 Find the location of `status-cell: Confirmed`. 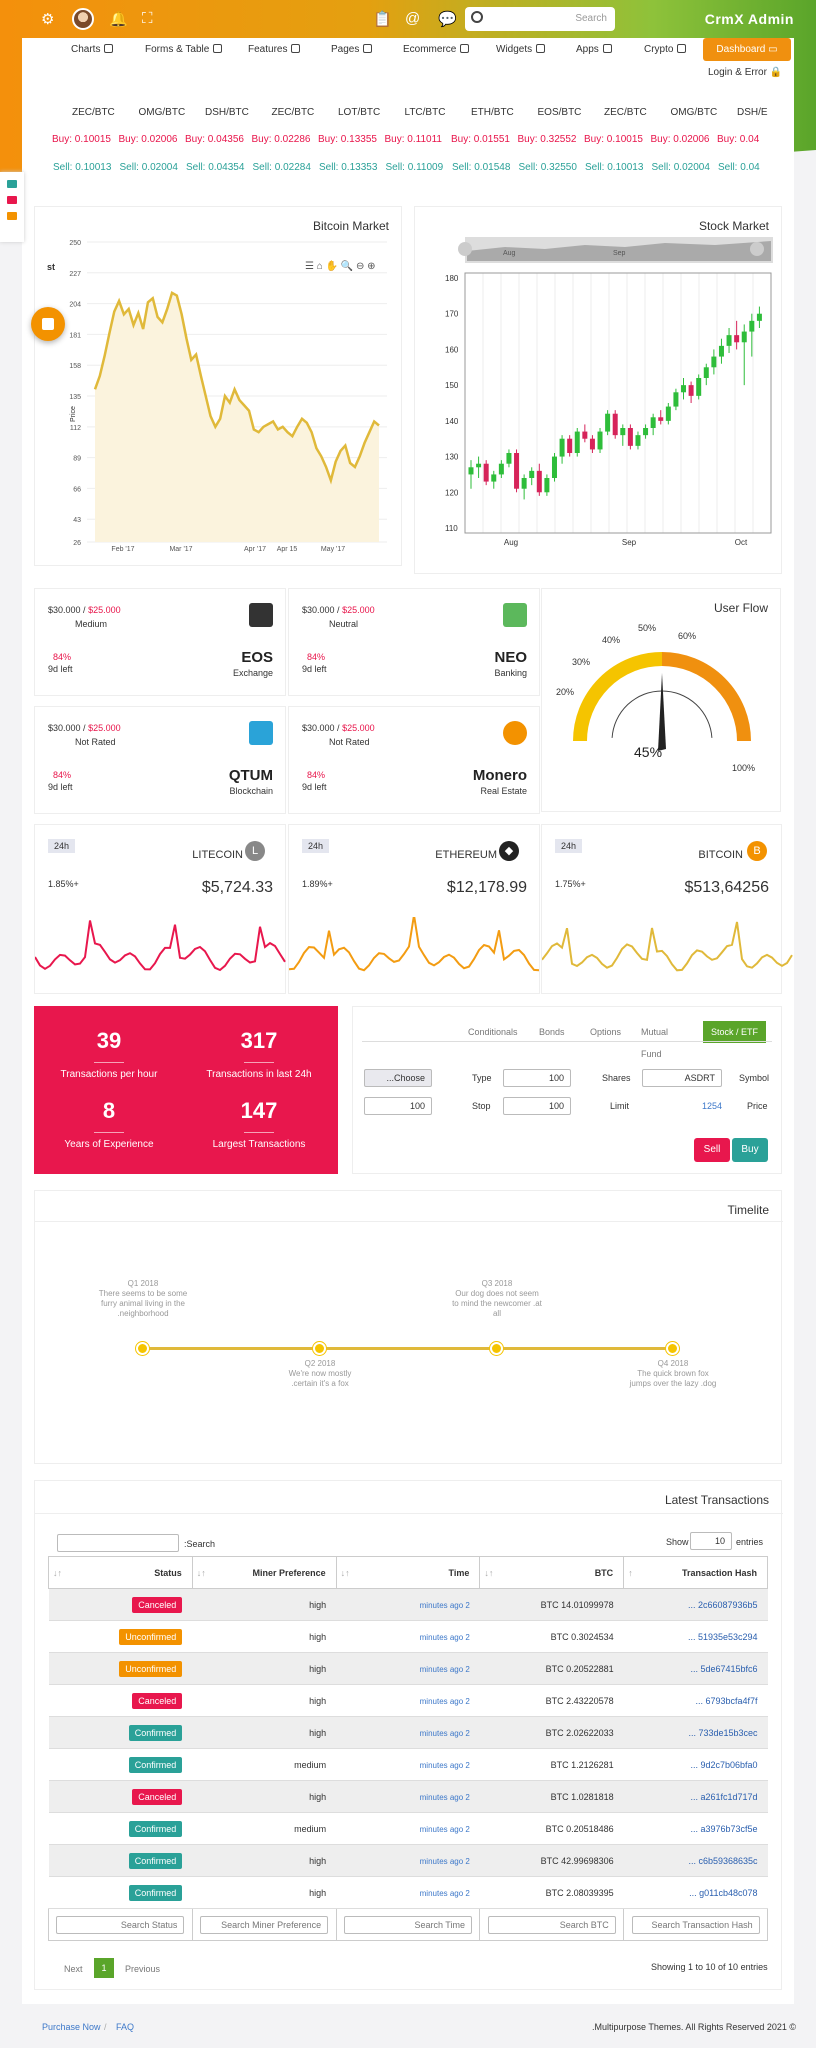

status-cell: Confirmed is located at coordinates (120, 1860).